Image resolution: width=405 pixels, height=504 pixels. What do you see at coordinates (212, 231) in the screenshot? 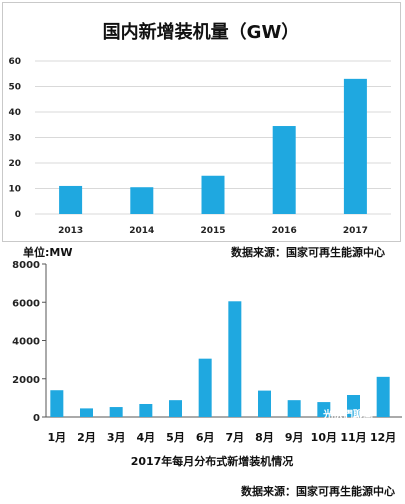
I see `x-tick-label: 2015` at bounding box center [212, 231].